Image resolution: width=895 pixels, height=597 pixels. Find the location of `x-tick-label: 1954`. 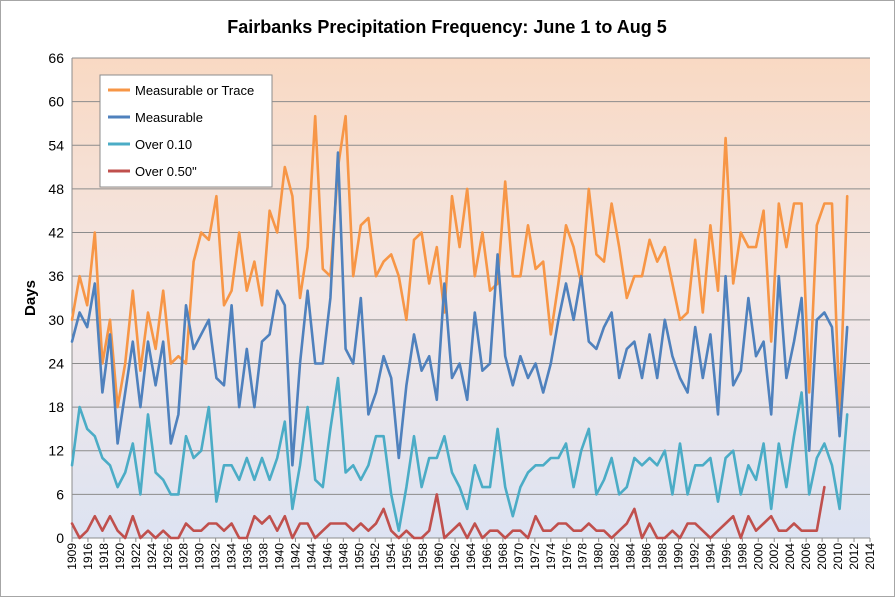

x-tick-label: 1954 is located at coordinates (391, 556).